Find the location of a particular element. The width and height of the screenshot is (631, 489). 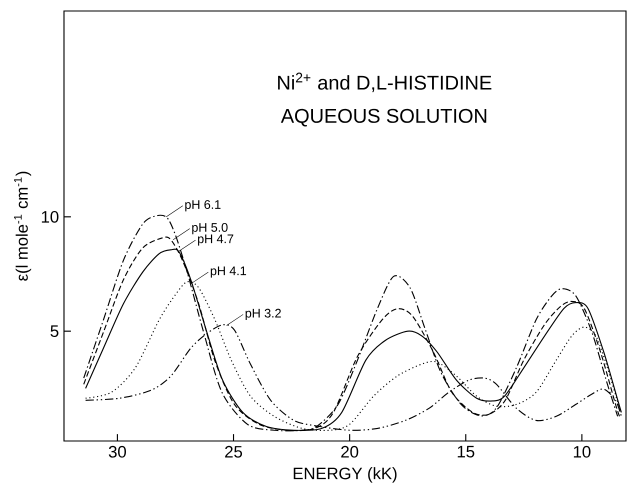

text: Ni$^{2+}$ and D,L-HISTIDINE is located at coordinates (385, 82).